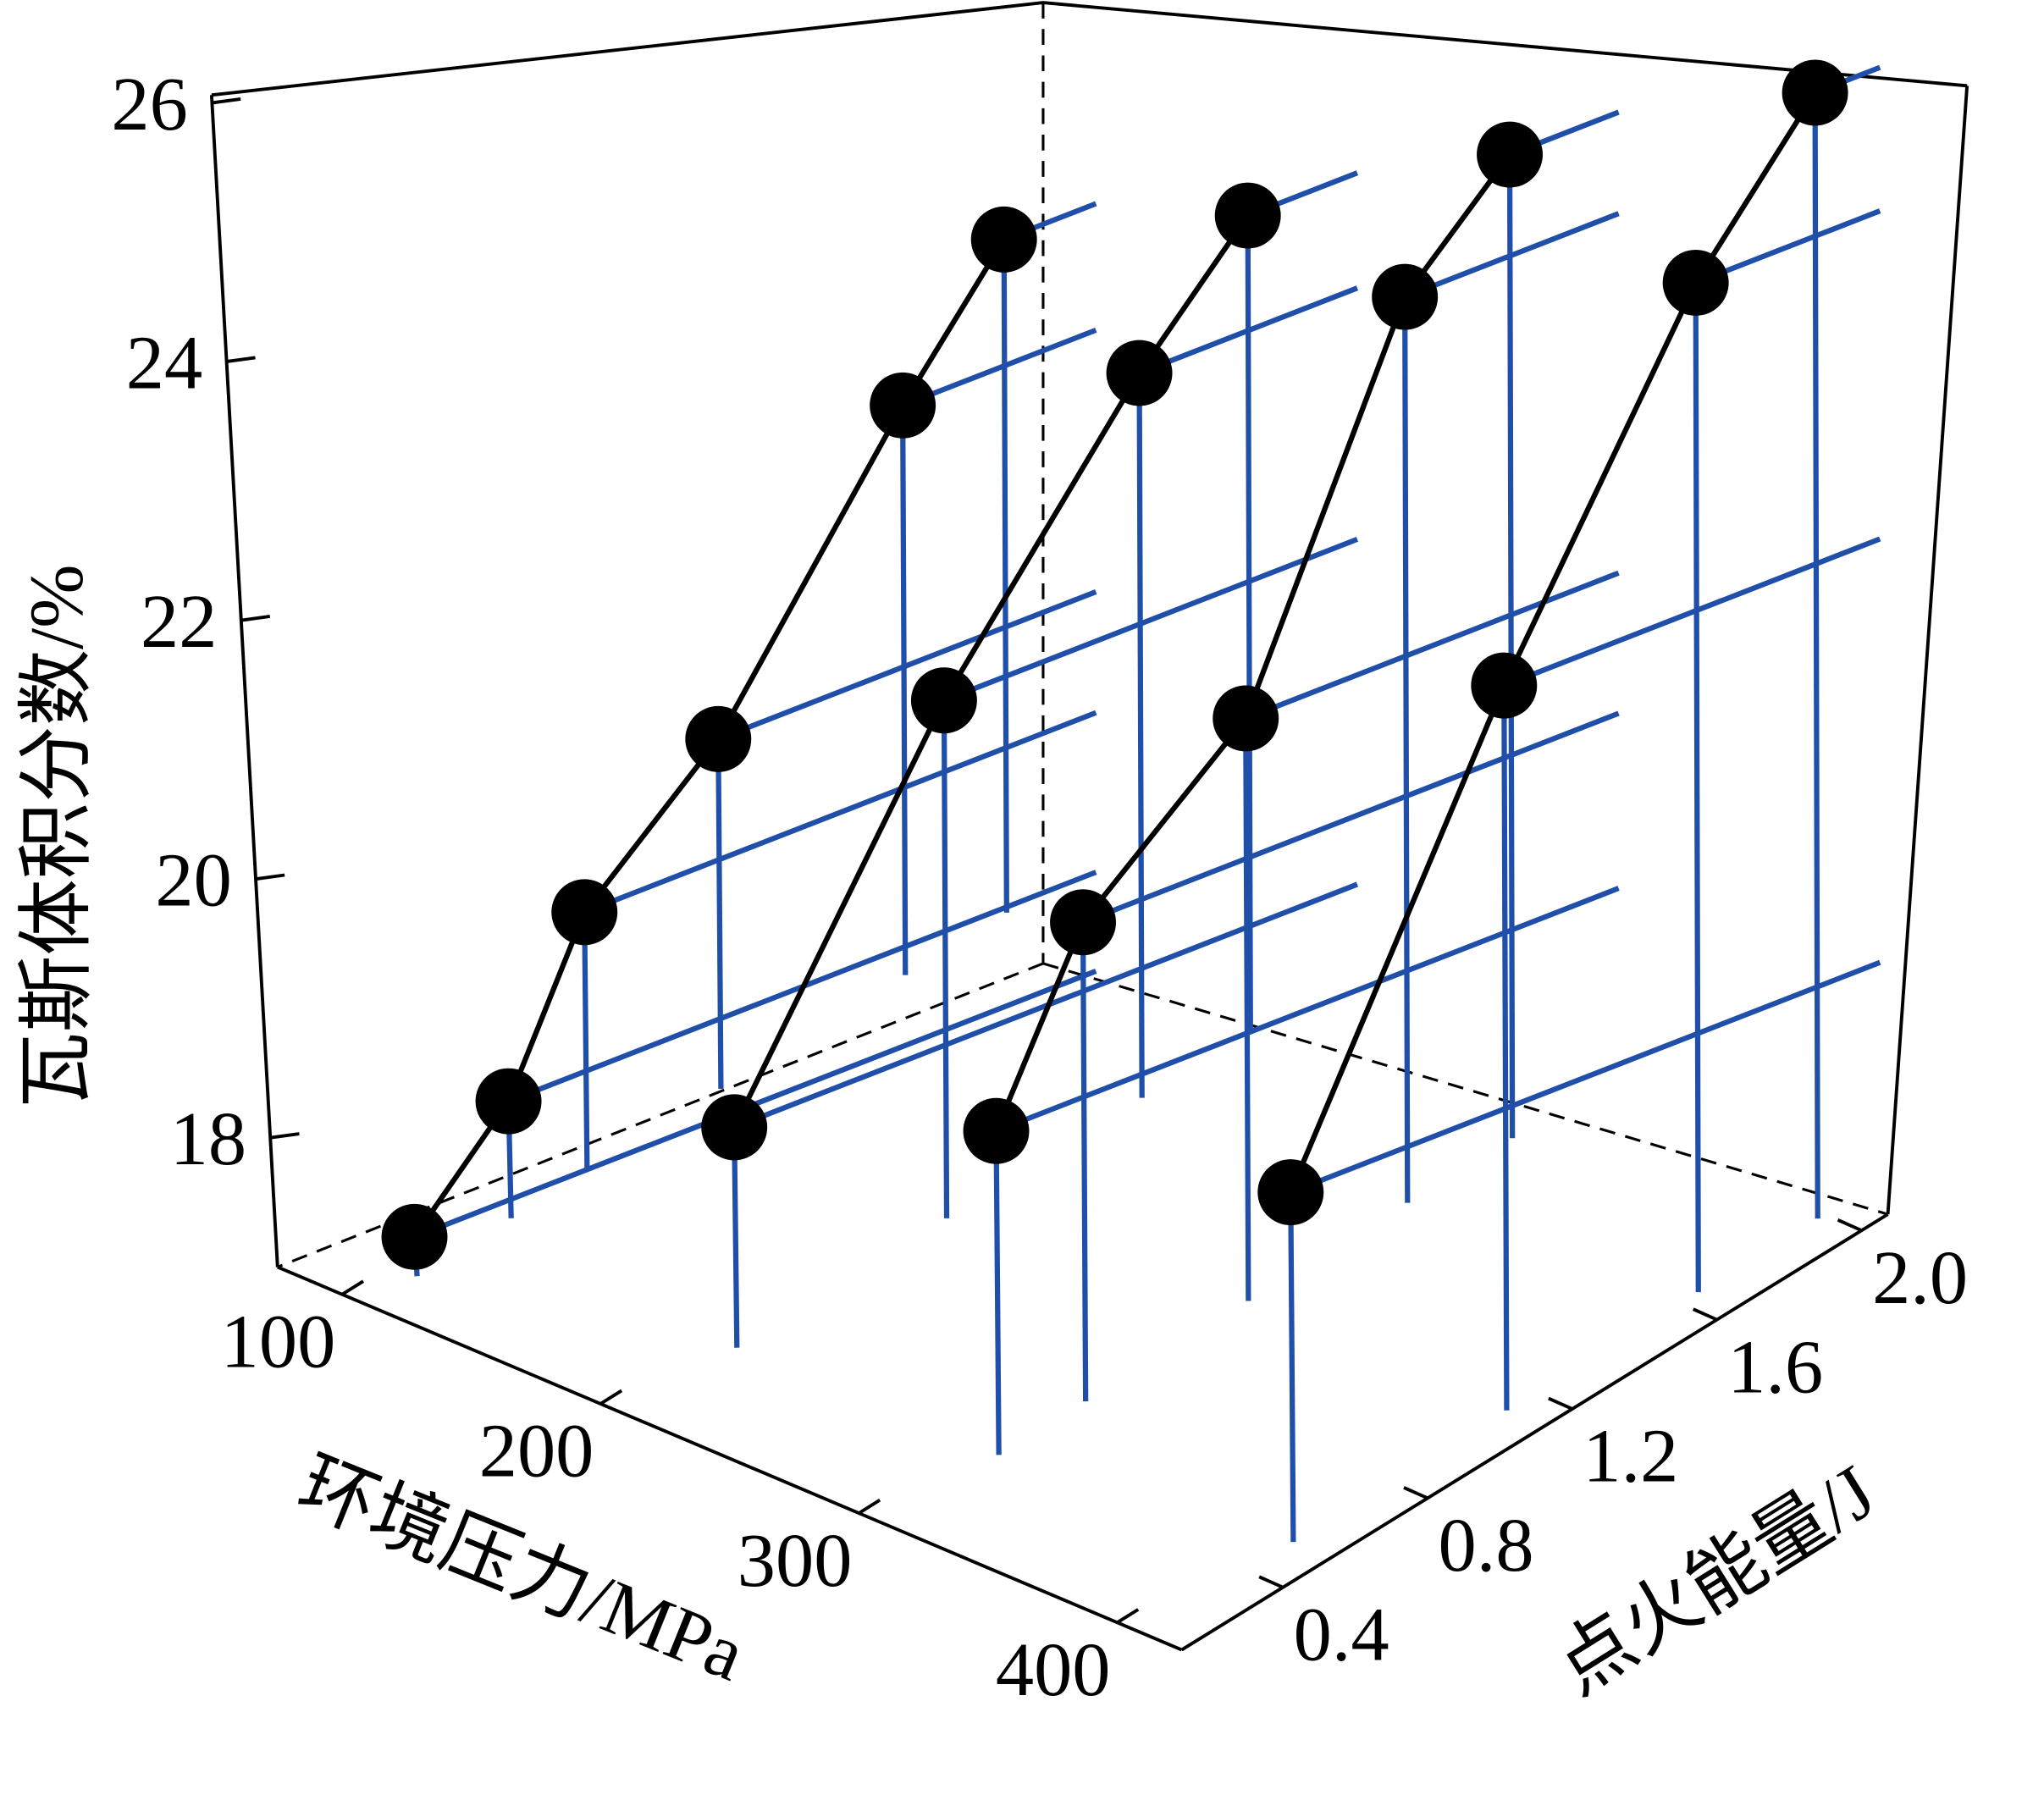  Describe the element at coordinates (660, 1115) in the screenshot. I see `back-left-floor-edge` at that location.